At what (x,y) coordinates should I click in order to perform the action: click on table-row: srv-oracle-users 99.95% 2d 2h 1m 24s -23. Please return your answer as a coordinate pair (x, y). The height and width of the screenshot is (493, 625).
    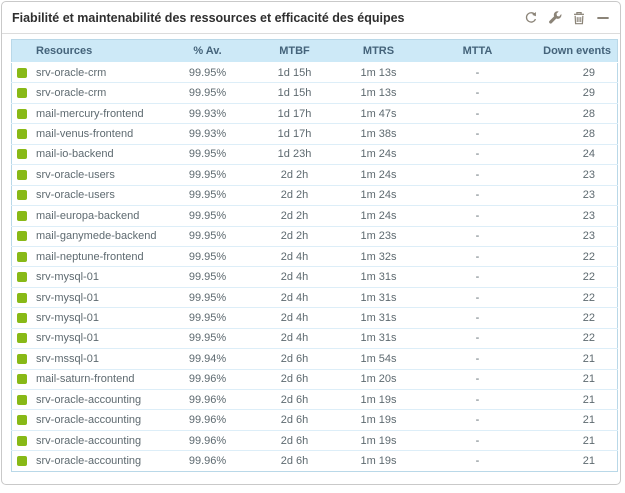
    Looking at the image, I should click on (314, 175).